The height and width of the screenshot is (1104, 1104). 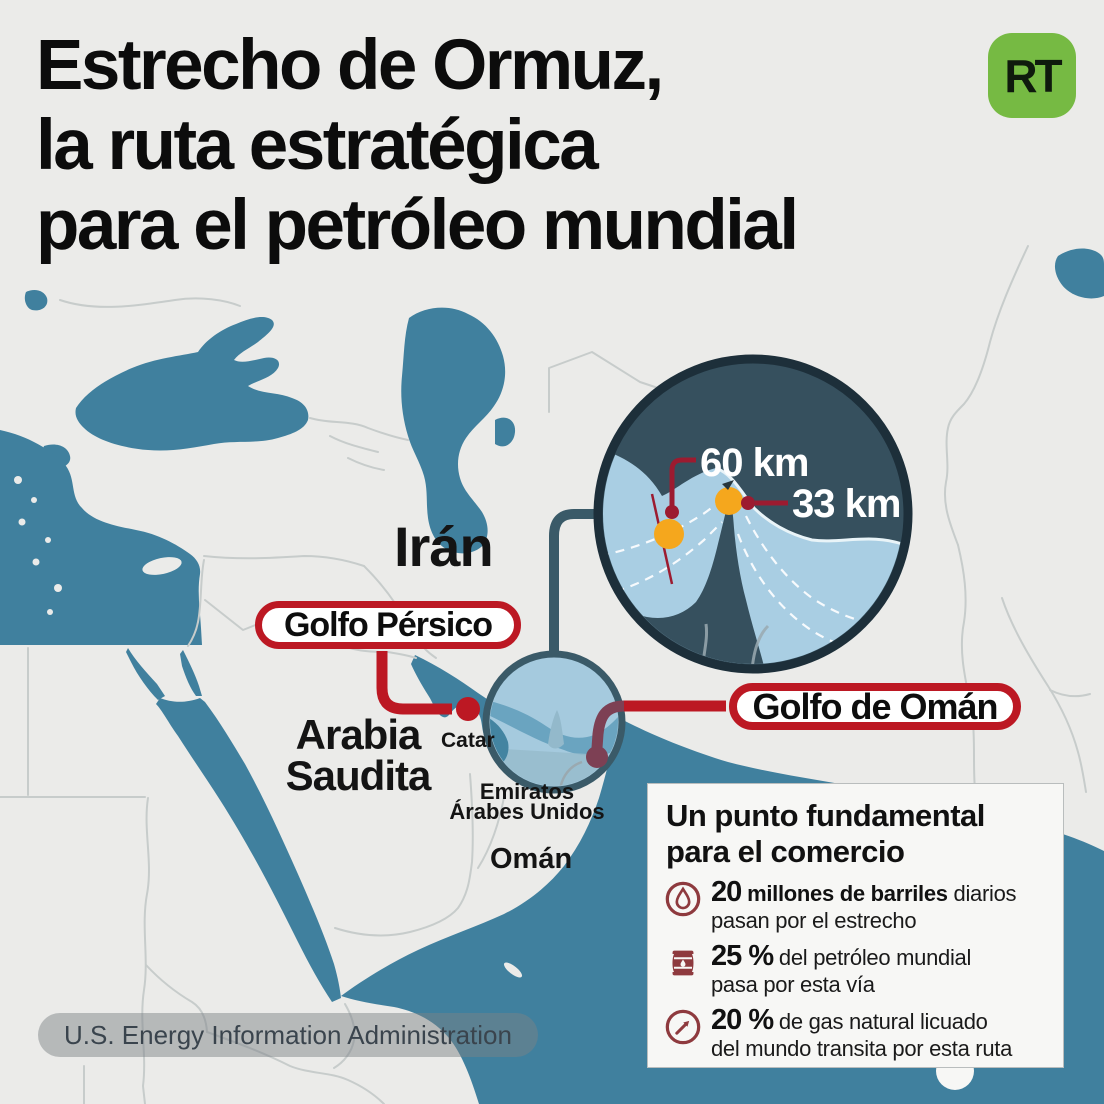 What do you see at coordinates (468, 740) in the screenshot?
I see `country-label-qatar: Catar` at bounding box center [468, 740].